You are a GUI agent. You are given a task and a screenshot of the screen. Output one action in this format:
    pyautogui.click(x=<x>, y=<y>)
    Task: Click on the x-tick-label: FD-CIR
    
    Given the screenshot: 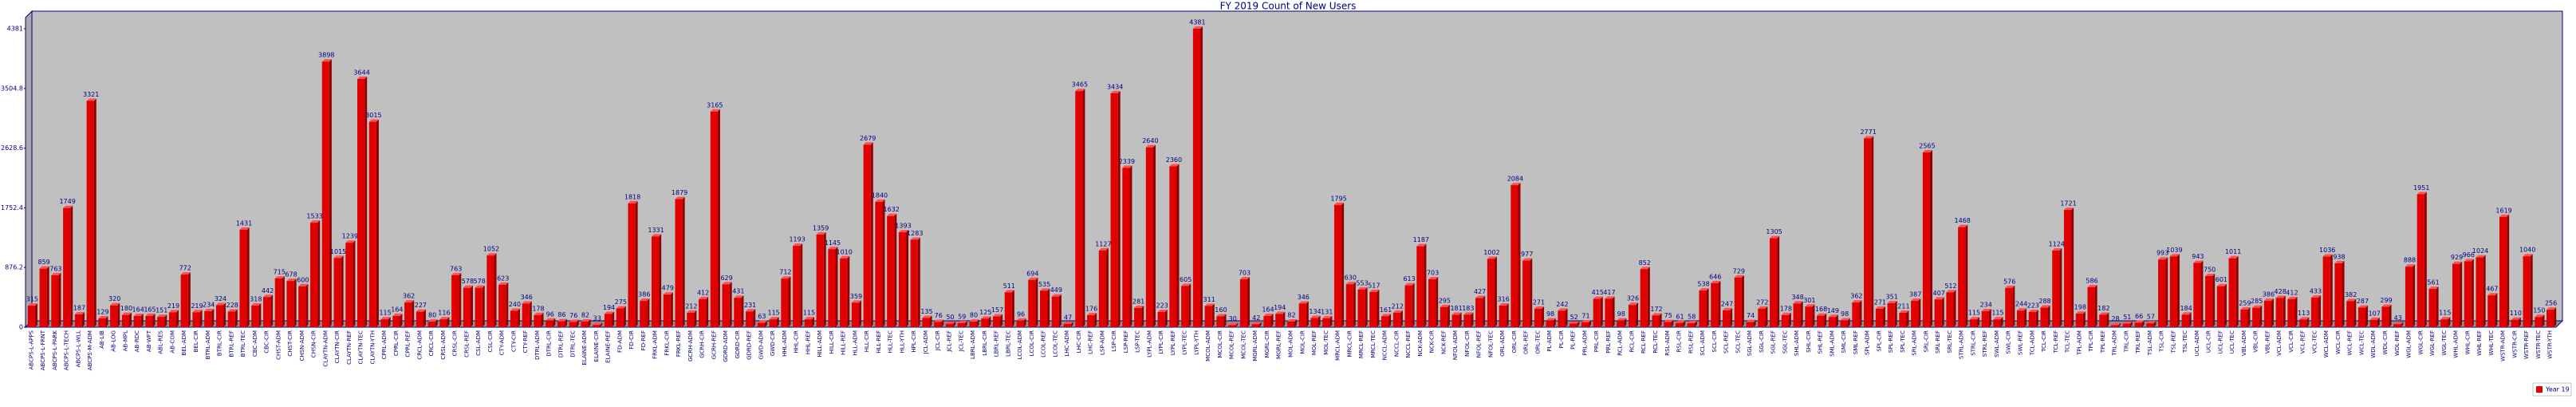 What is the action you would take?
    pyautogui.click(x=631, y=340)
    